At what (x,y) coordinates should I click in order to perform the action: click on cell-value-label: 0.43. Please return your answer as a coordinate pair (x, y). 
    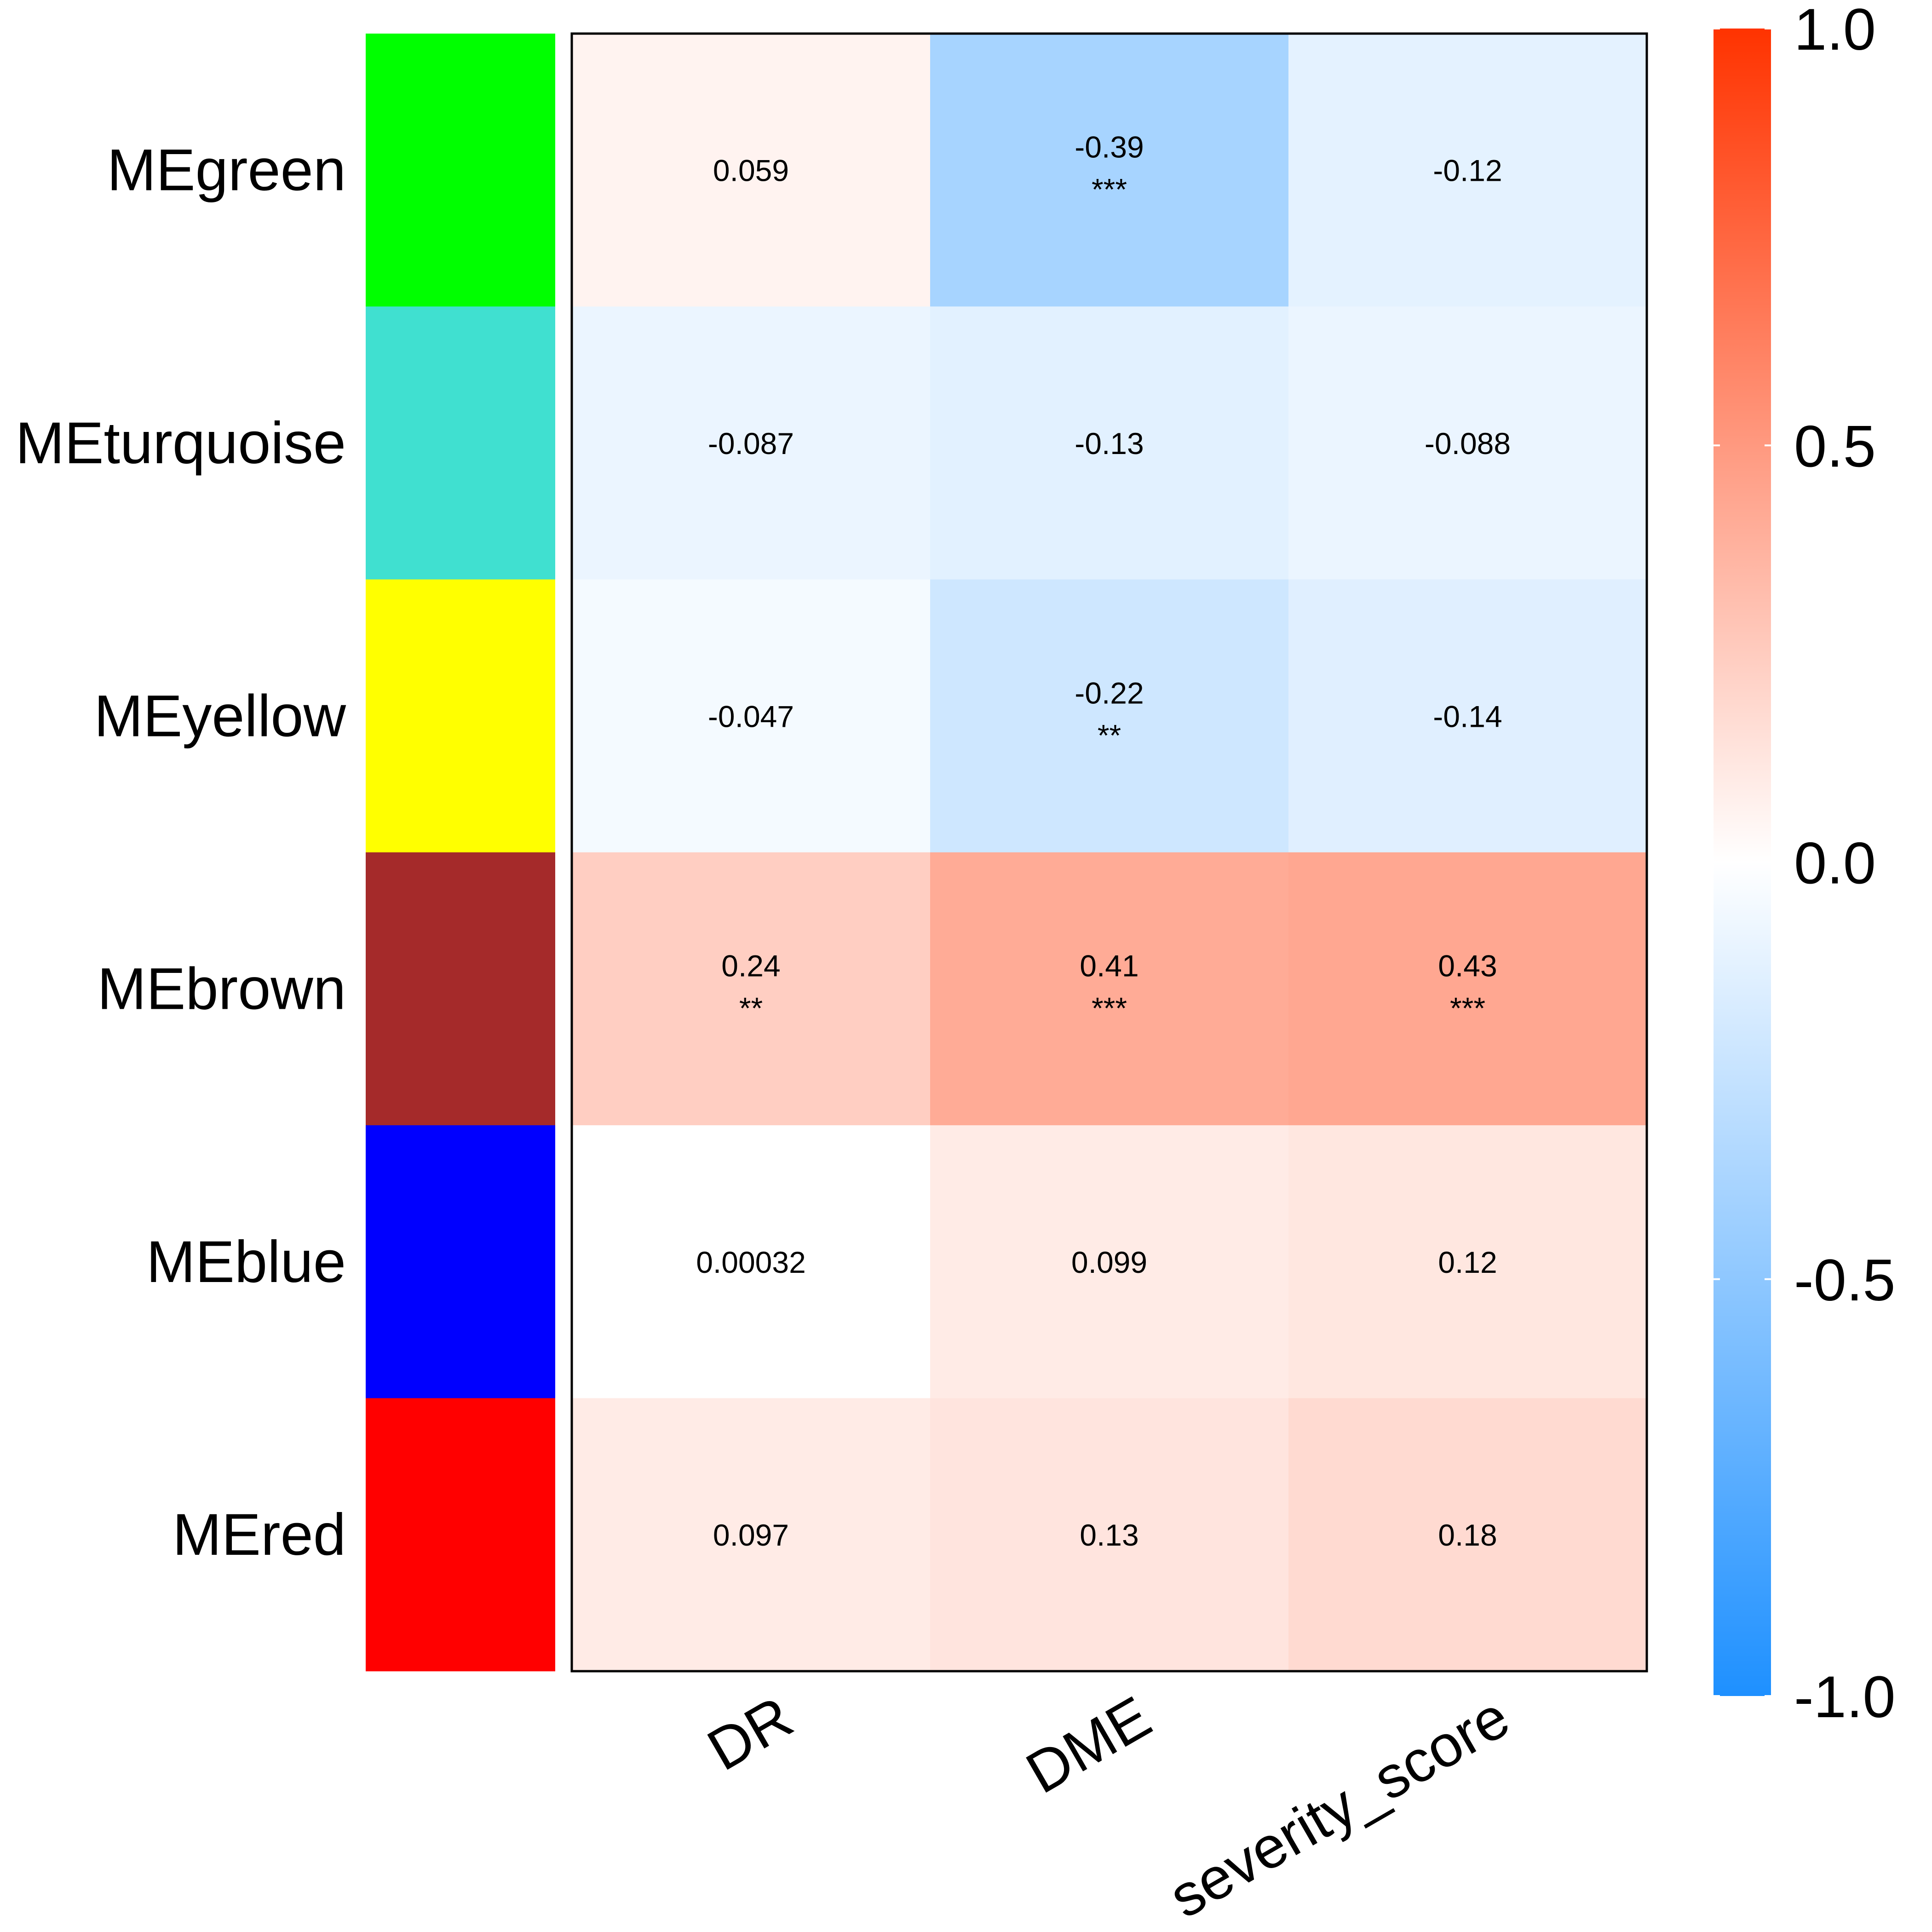
    Looking at the image, I should click on (1467, 966).